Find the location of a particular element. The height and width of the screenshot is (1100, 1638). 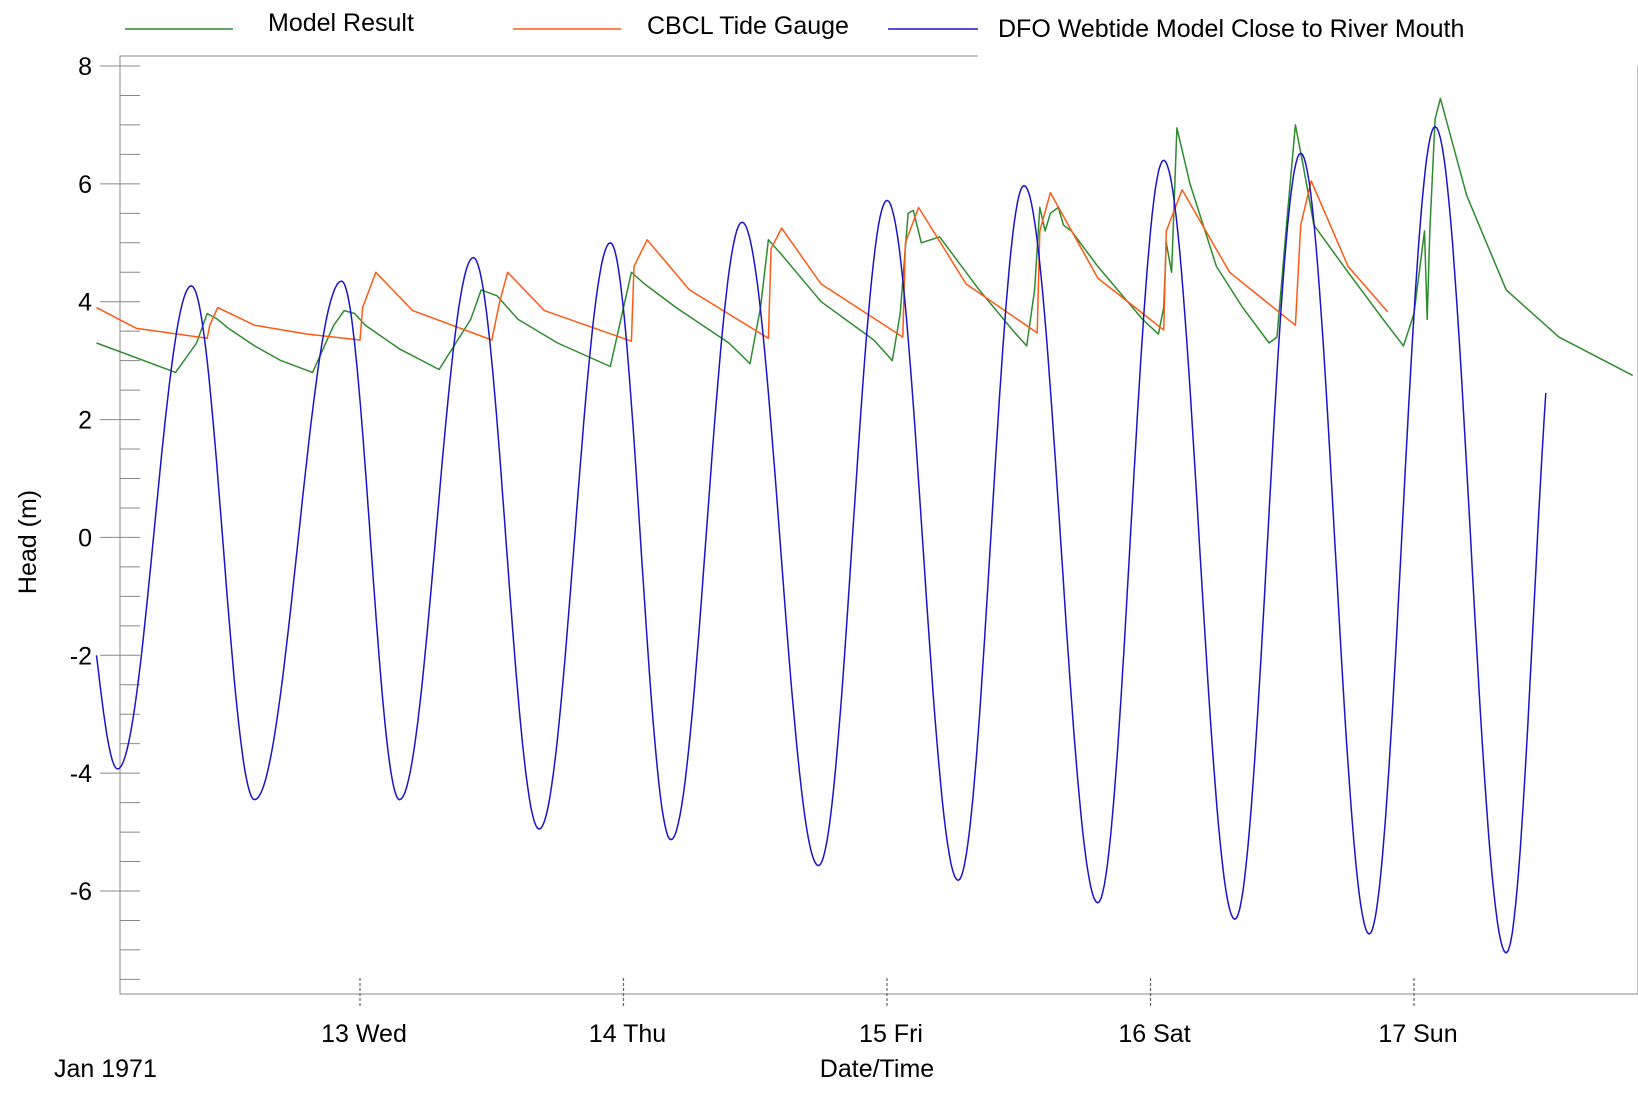

y-axis-title: Head (m) is located at coordinates (28, 542).